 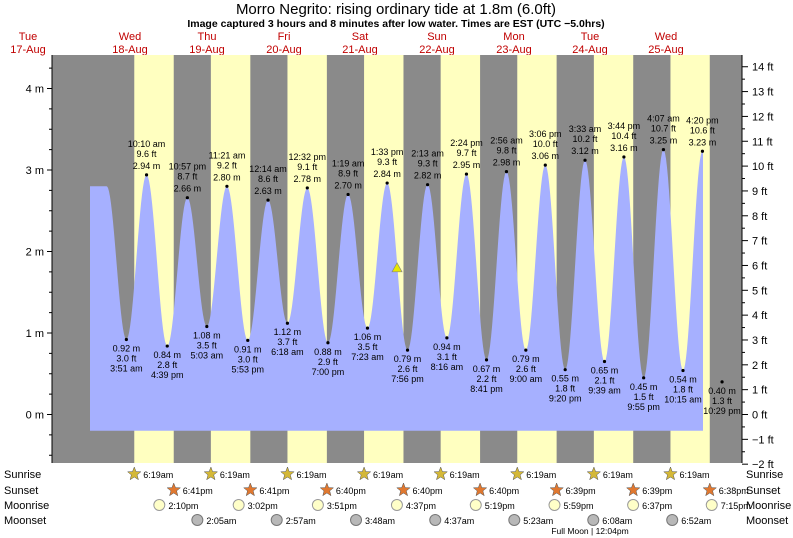 I want to click on day-of-week-label: Sat, so click(x=360, y=37).